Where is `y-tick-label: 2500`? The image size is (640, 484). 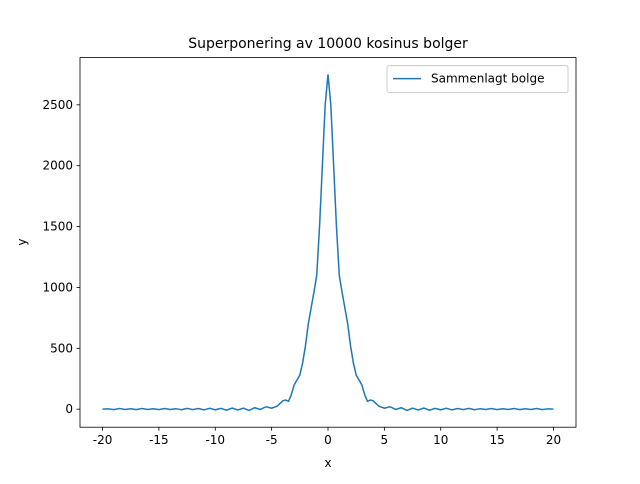 y-tick-label: 2500 is located at coordinates (57, 105).